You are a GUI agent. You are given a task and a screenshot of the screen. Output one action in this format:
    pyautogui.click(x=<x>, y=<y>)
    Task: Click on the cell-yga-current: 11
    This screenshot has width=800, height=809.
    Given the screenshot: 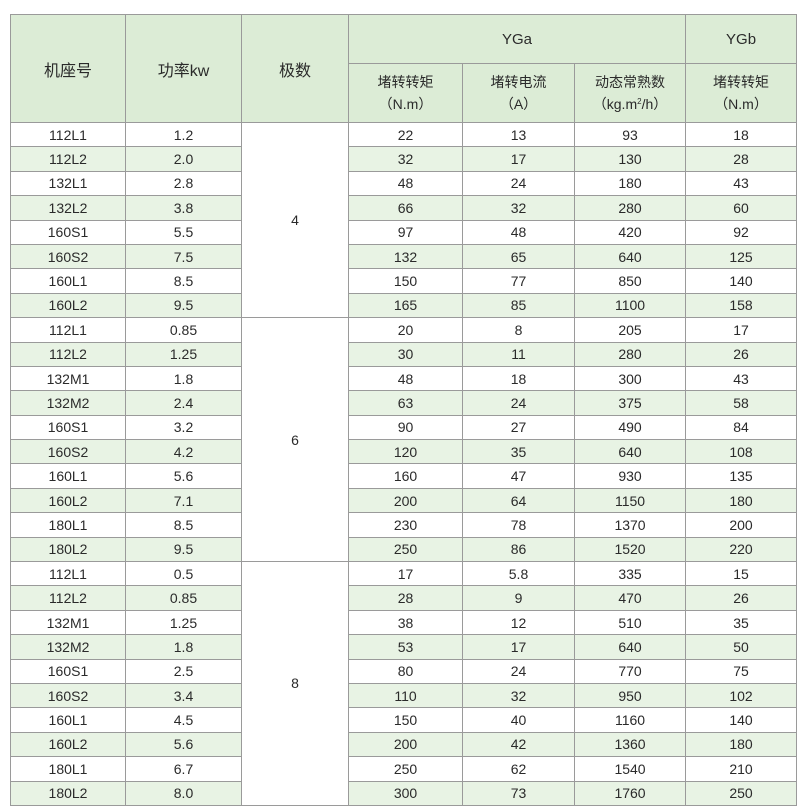 What is the action you would take?
    pyautogui.click(x=518, y=354)
    